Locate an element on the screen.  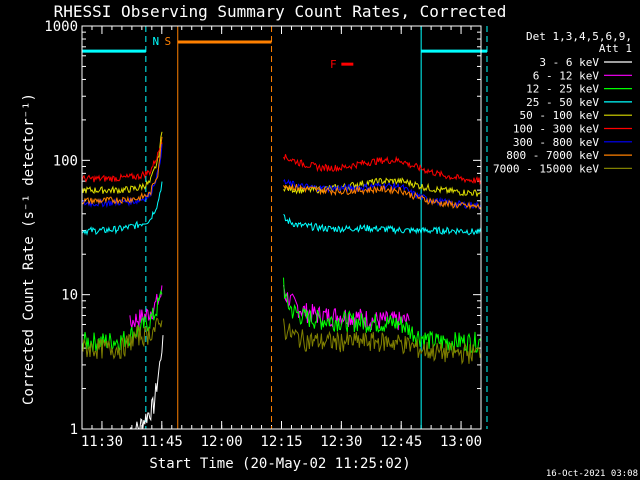
legend-label: 3 - 6 keV is located at coordinates (569, 62).